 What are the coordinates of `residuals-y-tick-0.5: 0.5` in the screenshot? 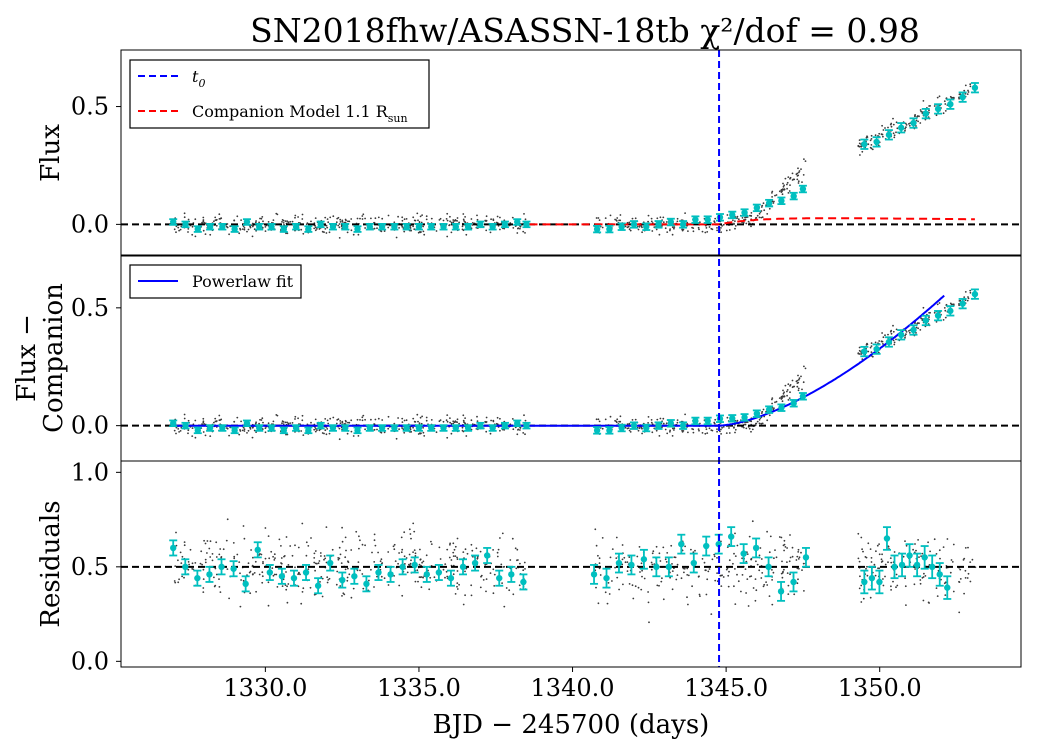 It's located at (90, 567).